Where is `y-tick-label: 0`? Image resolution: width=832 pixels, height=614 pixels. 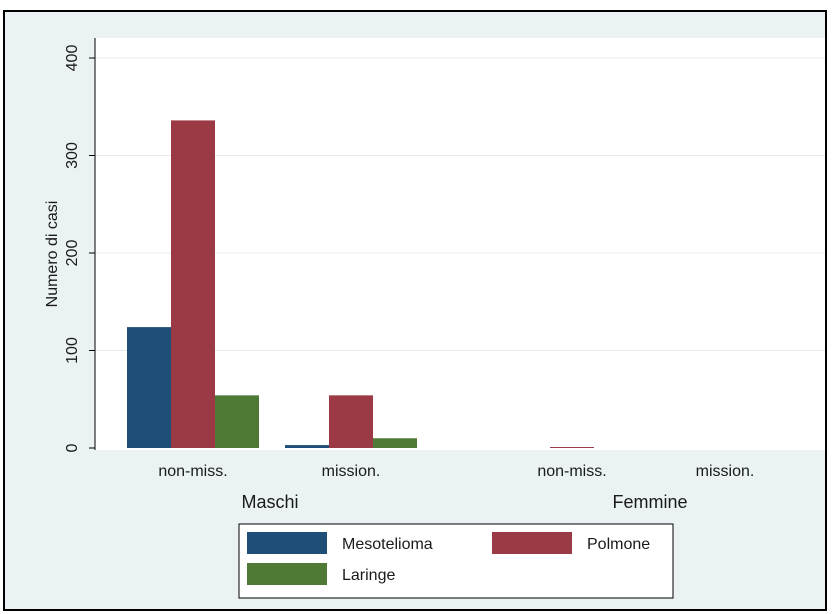 y-tick-label: 0 is located at coordinates (72, 447).